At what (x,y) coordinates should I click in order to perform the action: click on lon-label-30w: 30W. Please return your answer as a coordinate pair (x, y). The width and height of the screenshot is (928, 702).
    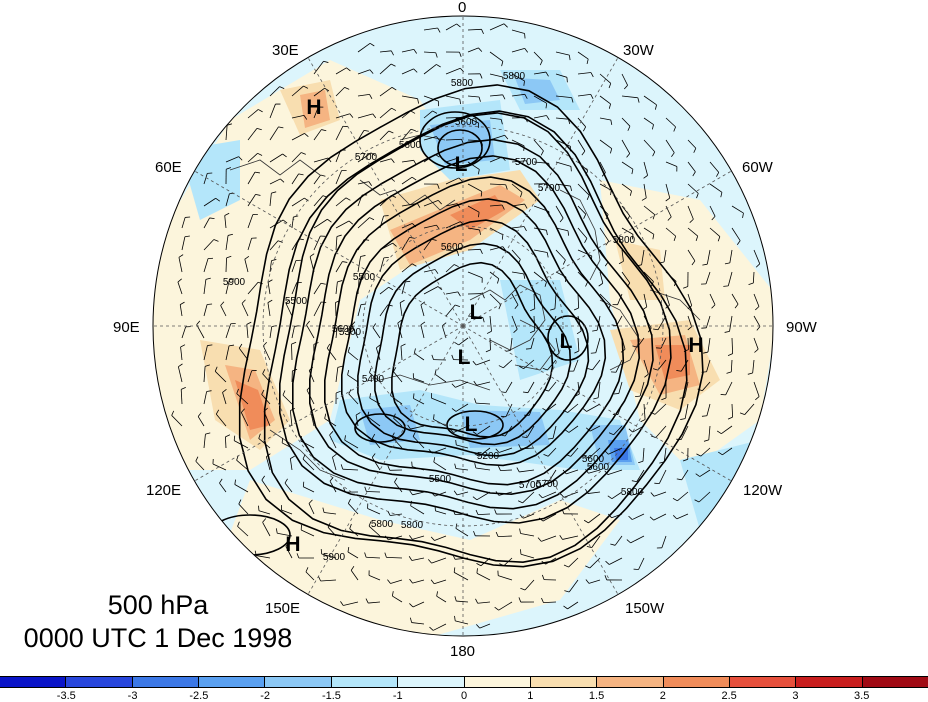
    Looking at the image, I should click on (638, 50).